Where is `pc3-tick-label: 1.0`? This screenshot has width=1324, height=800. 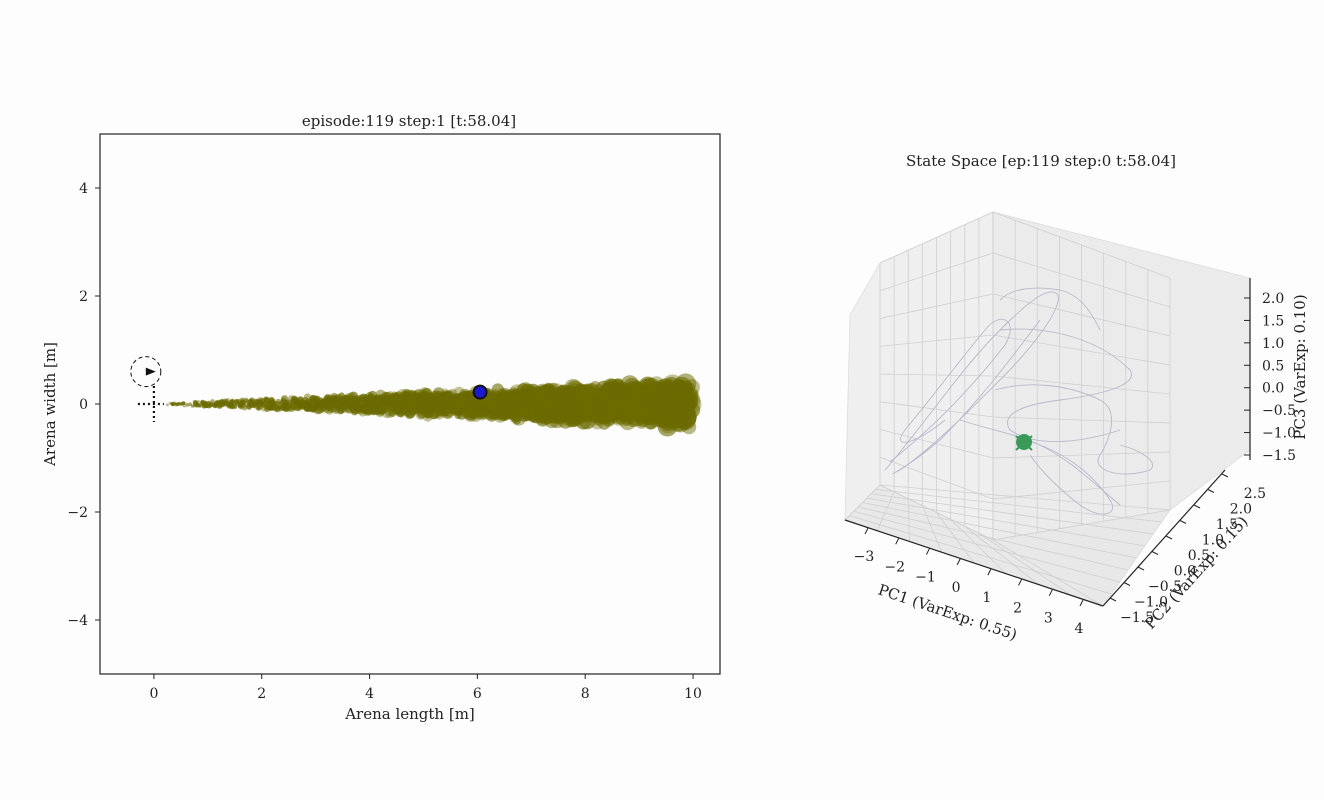 pc3-tick-label: 1.0 is located at coordinates (1273, 344).